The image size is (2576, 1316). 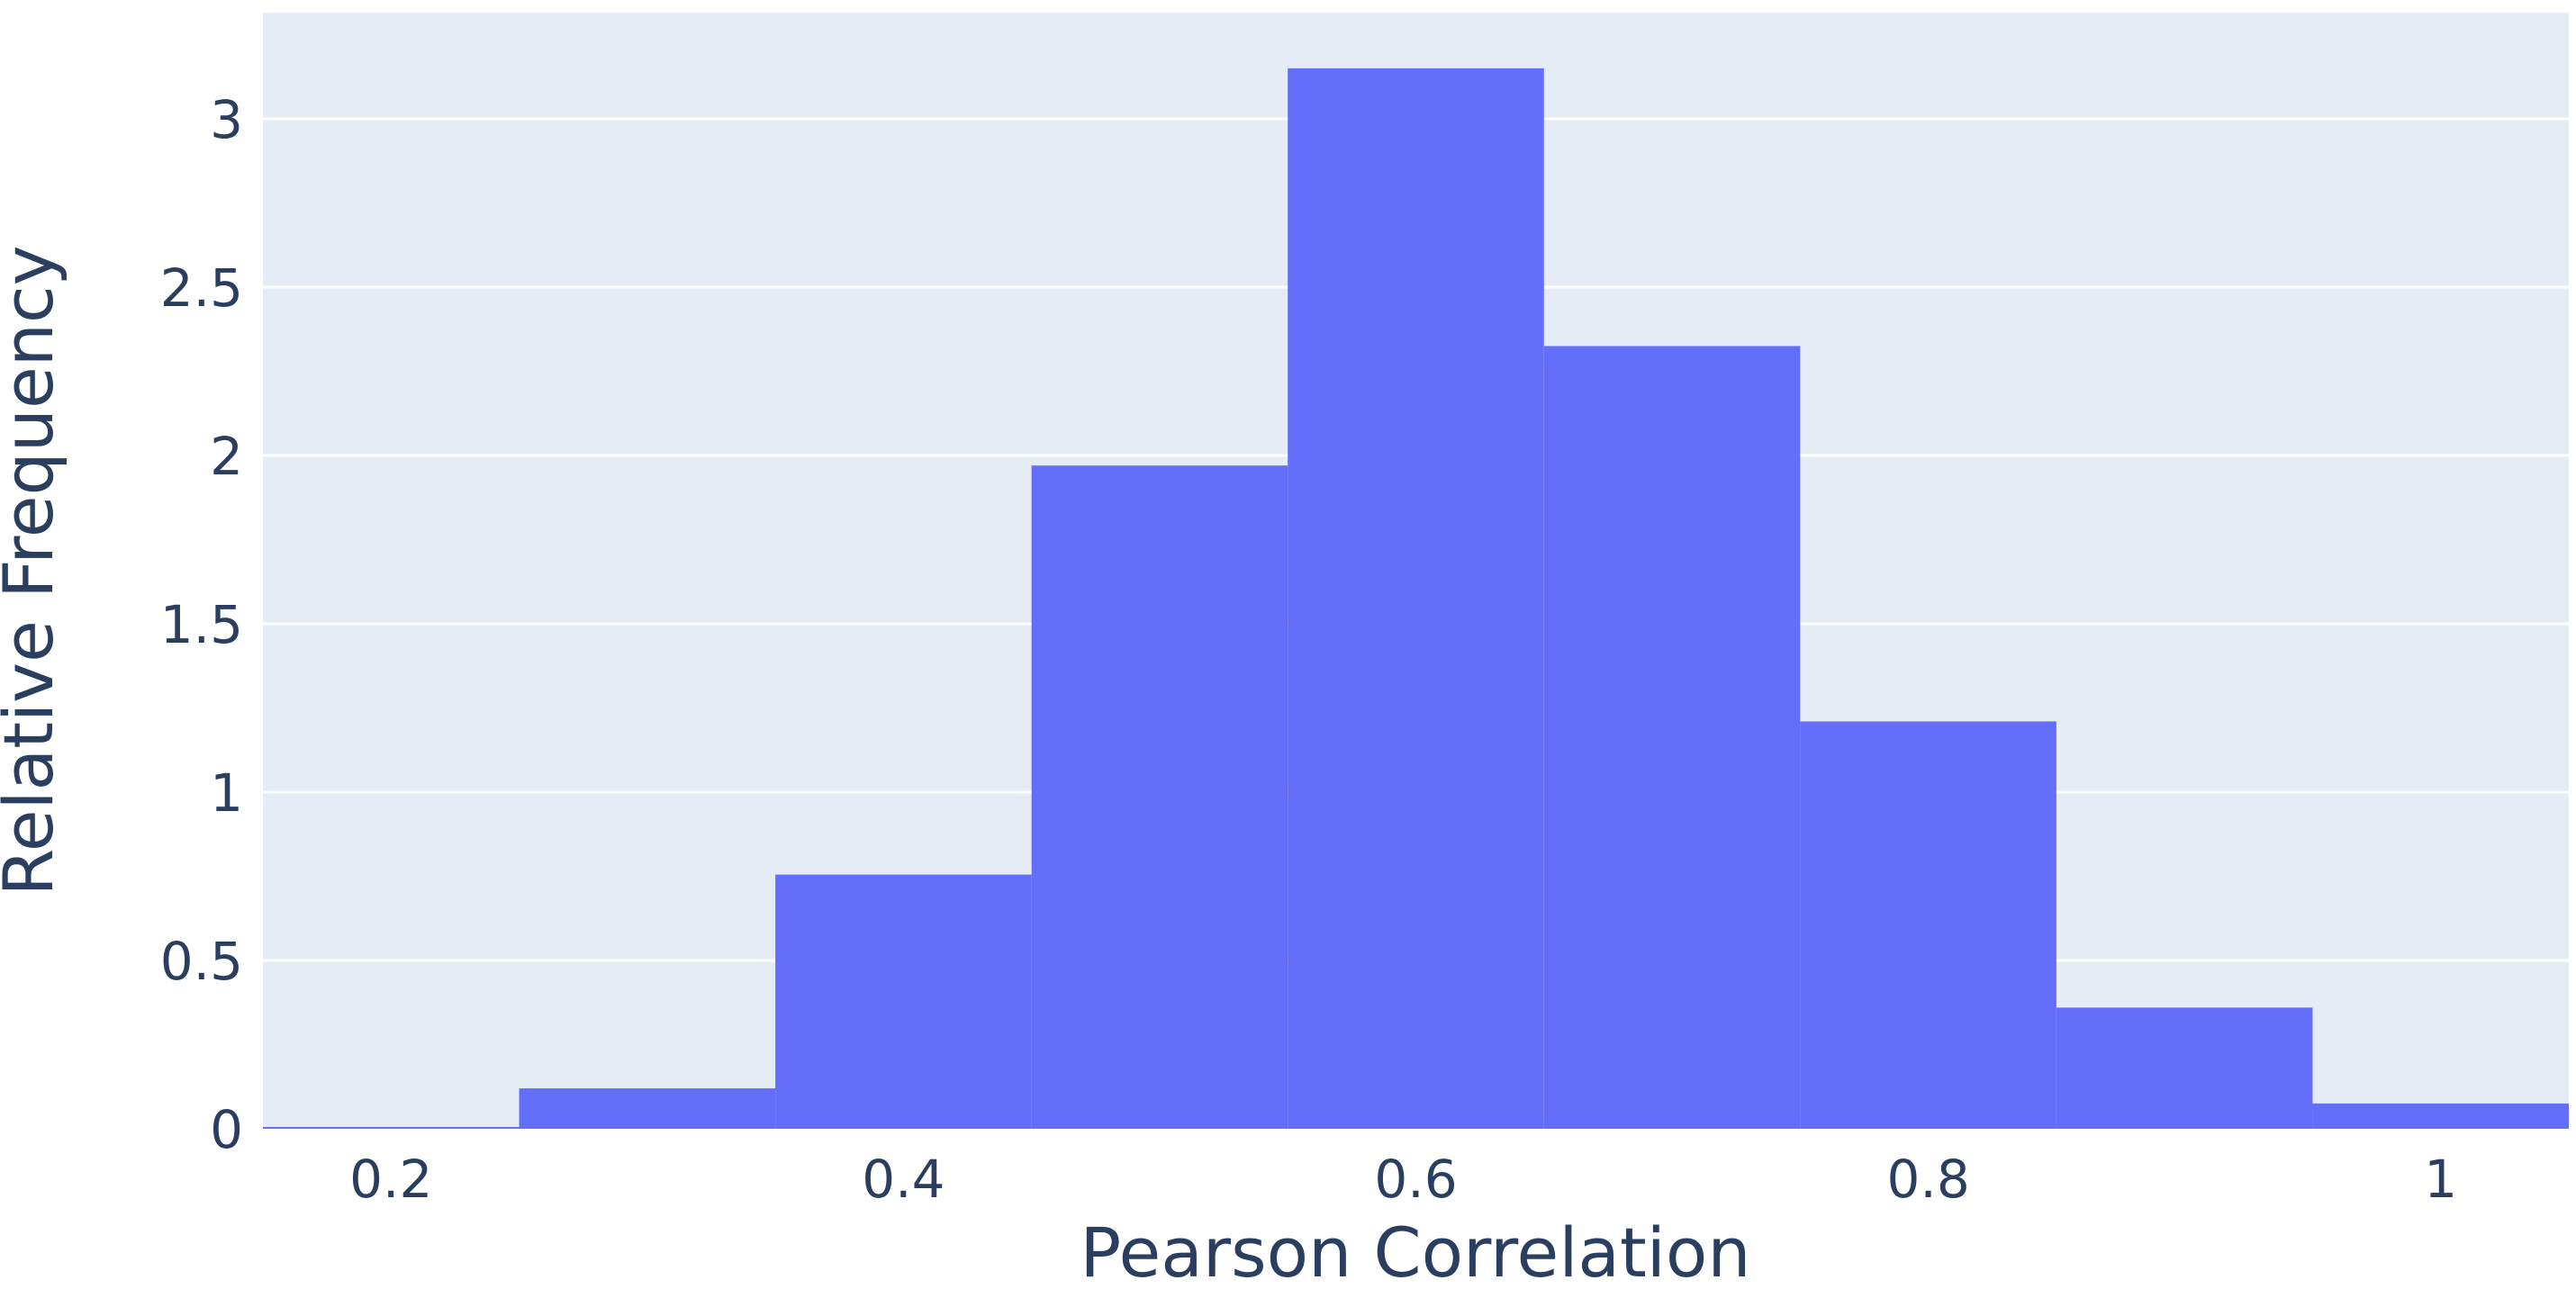 What do you see at coordinates (34, 570) in the screenshot?
I see `y-axis-title: Relative Frequency` at bounding box center [34, 570].